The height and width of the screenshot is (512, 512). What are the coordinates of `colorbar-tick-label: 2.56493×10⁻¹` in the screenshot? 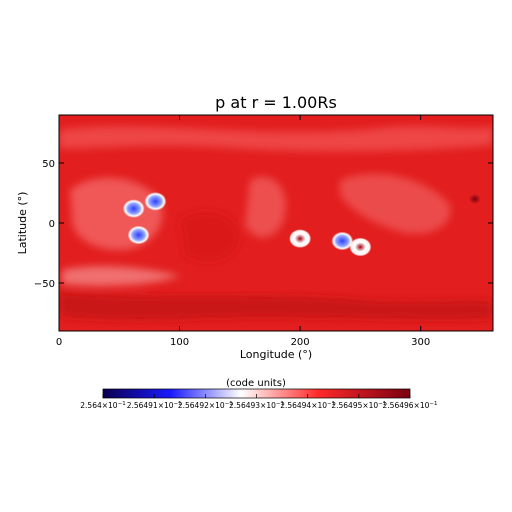 It's located at (256, 405).